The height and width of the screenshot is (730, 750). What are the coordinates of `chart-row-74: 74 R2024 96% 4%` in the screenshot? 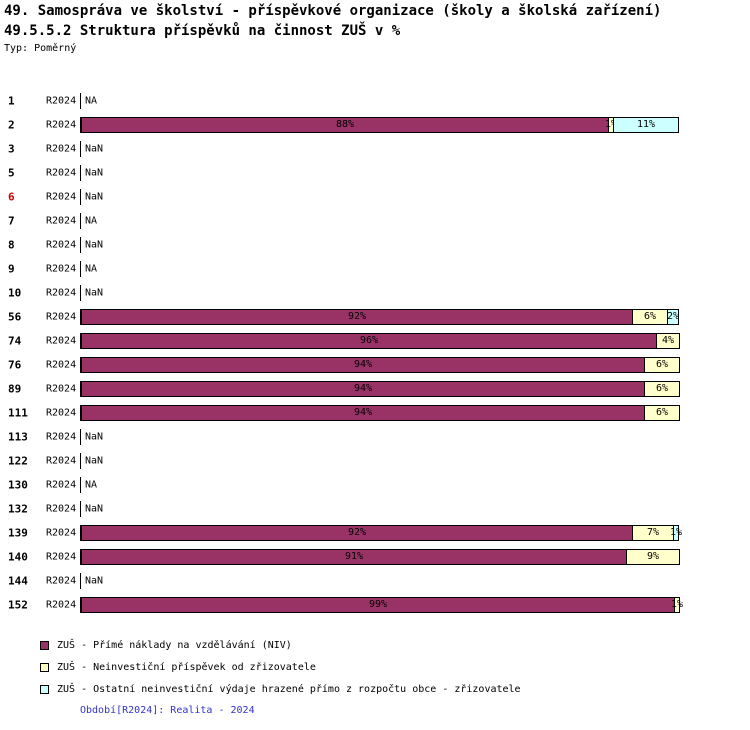 It's located at (375, 341).